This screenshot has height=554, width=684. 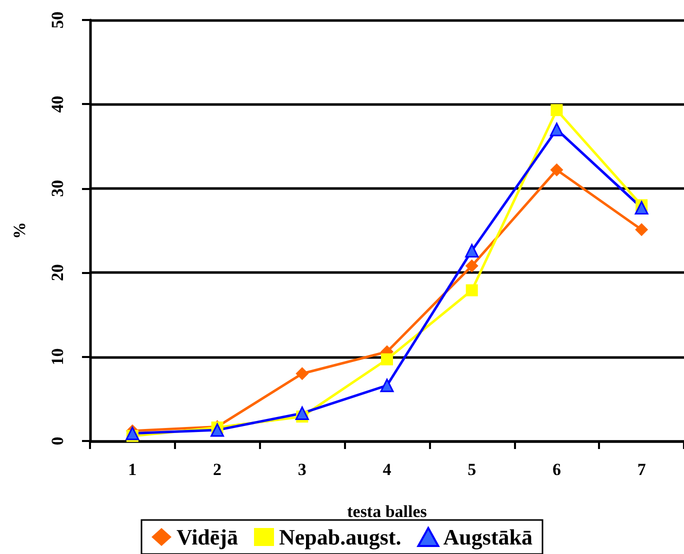 What do you see at coordinates (57, 357) in the screenshot?
I see `y-tick-label: 10` at bounding box center [57, 357].